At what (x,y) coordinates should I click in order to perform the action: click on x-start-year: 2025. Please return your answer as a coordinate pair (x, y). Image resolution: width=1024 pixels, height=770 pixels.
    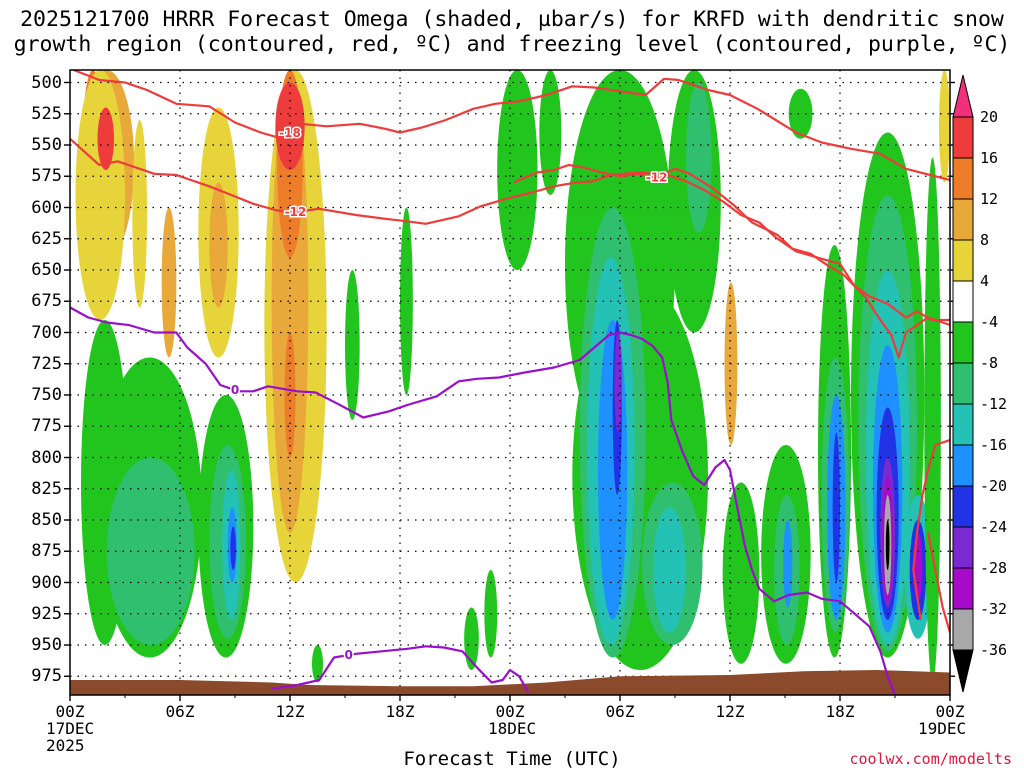
    Looking at the image, I should click on (65, 745).